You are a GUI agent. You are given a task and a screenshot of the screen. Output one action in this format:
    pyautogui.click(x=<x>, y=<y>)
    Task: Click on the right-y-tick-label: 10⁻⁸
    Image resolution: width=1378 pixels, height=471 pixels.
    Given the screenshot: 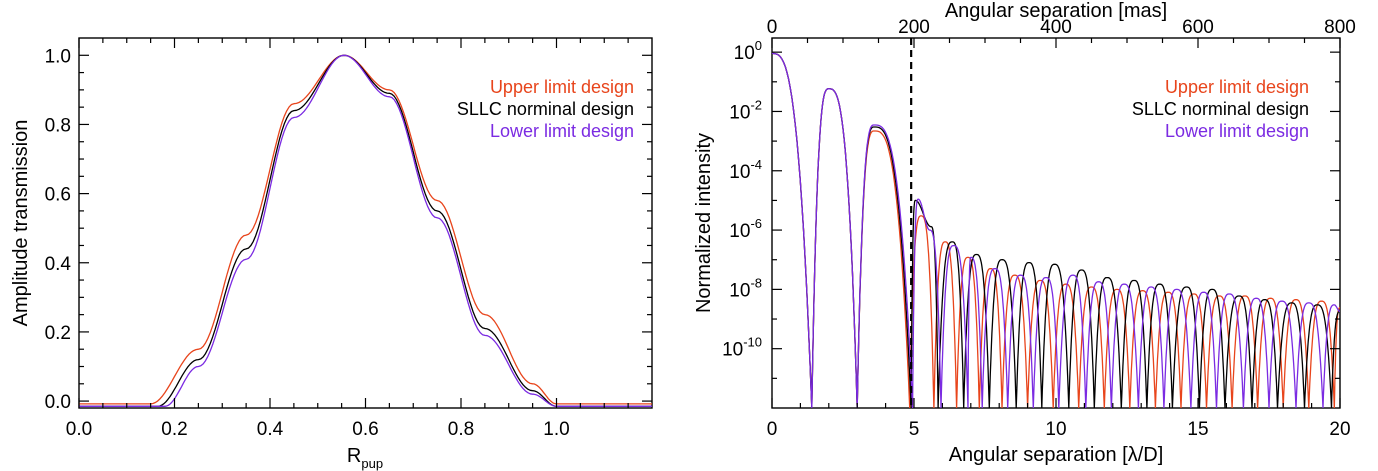 What is the action you would take?
    pyautogui.click(x=745, y=288)
    